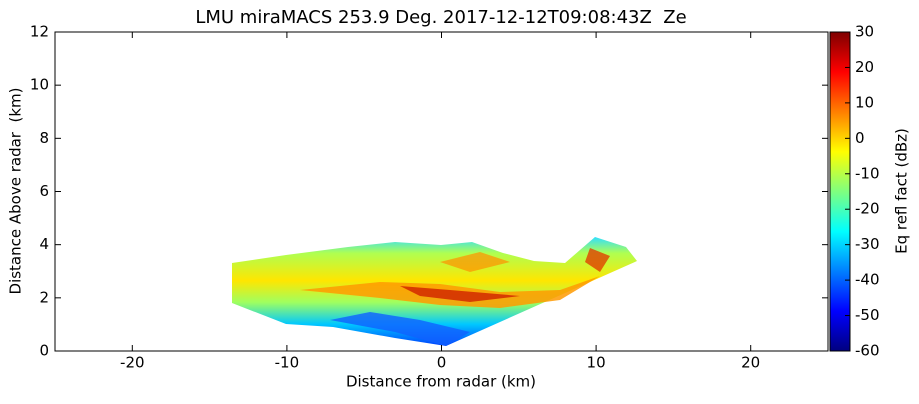 The width and height of the screenshot is (919, 404). I want to click on x-tick-label: -10, so click(287, 363).